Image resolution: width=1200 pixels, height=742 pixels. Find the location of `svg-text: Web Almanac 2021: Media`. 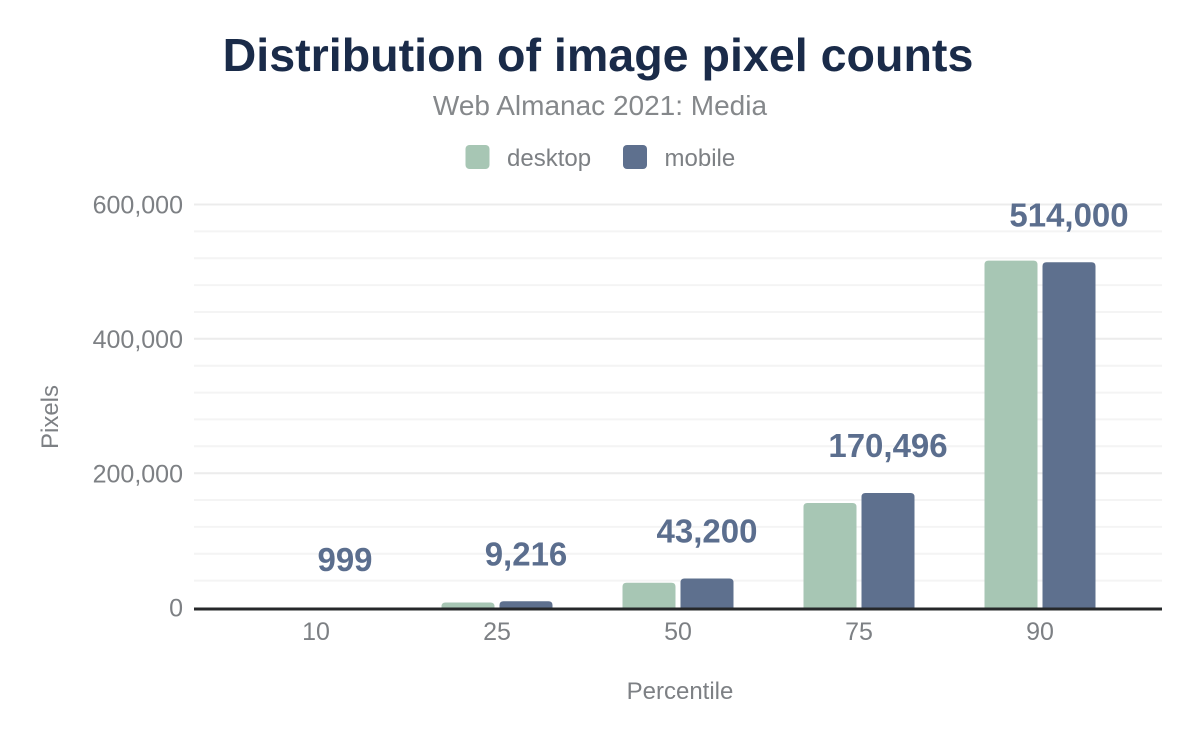

svg-text: Web Almanac 2021: Media is located at coordinates (600, 105).